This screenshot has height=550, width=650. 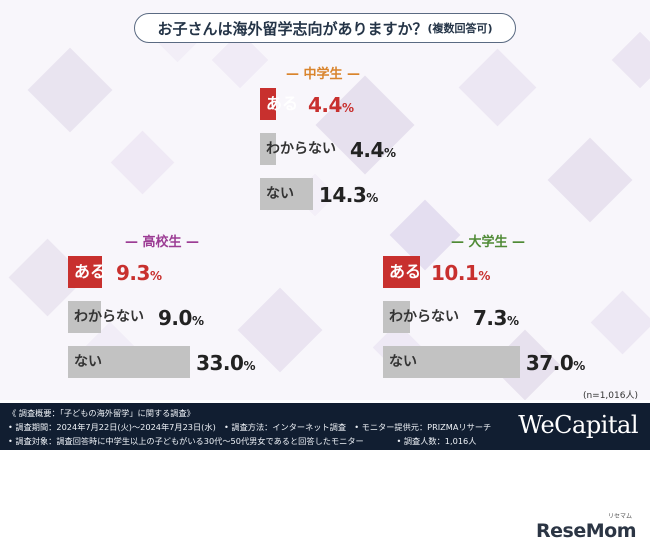 I want to click on watermark-ruby: リセマム, so click(x=619, y=516).